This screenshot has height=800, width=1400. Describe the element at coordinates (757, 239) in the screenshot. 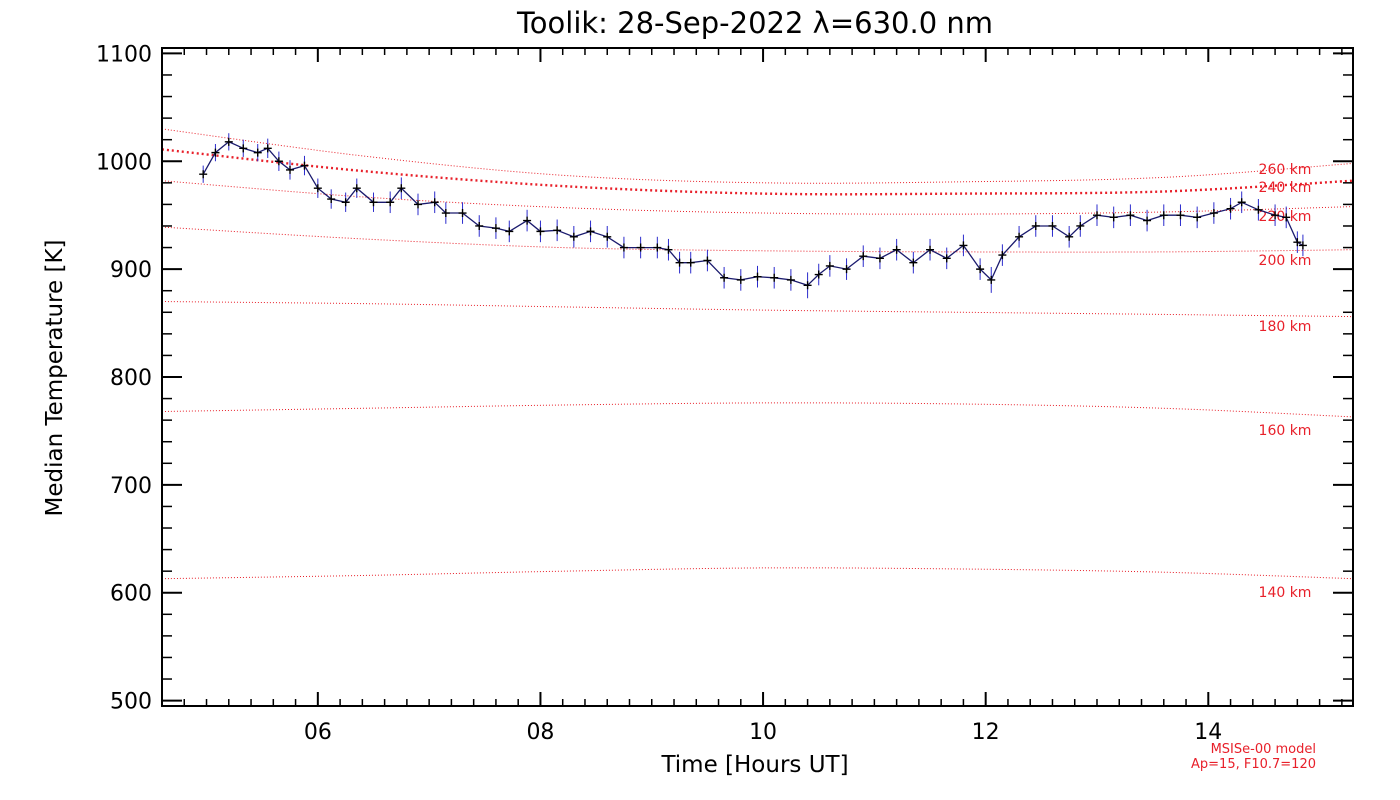

I see `model-curve-200km` at that location.